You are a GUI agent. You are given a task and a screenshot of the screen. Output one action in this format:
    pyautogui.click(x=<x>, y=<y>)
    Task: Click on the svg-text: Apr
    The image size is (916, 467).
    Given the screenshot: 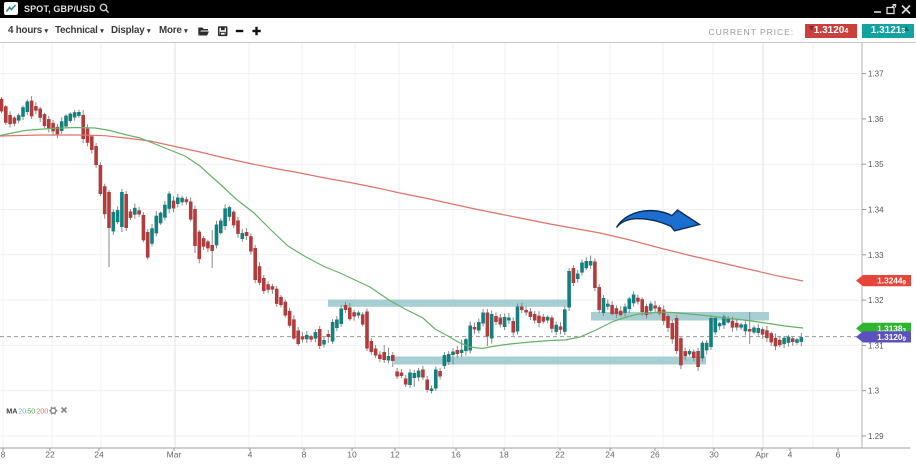 What is the action you would take?
    pyautogui.click(x=761, y=455)
    